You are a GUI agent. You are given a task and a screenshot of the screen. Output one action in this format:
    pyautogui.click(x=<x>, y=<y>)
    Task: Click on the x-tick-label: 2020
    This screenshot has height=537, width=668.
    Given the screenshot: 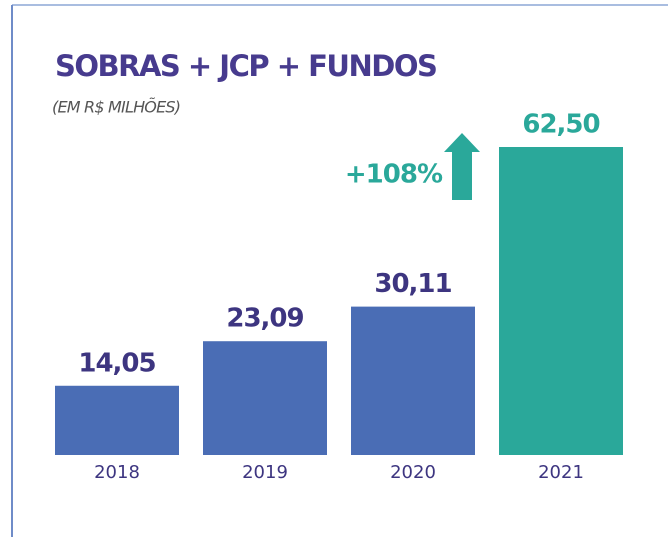 What is the action you would take?
    pyautogui.click(x=413, y=472)
    